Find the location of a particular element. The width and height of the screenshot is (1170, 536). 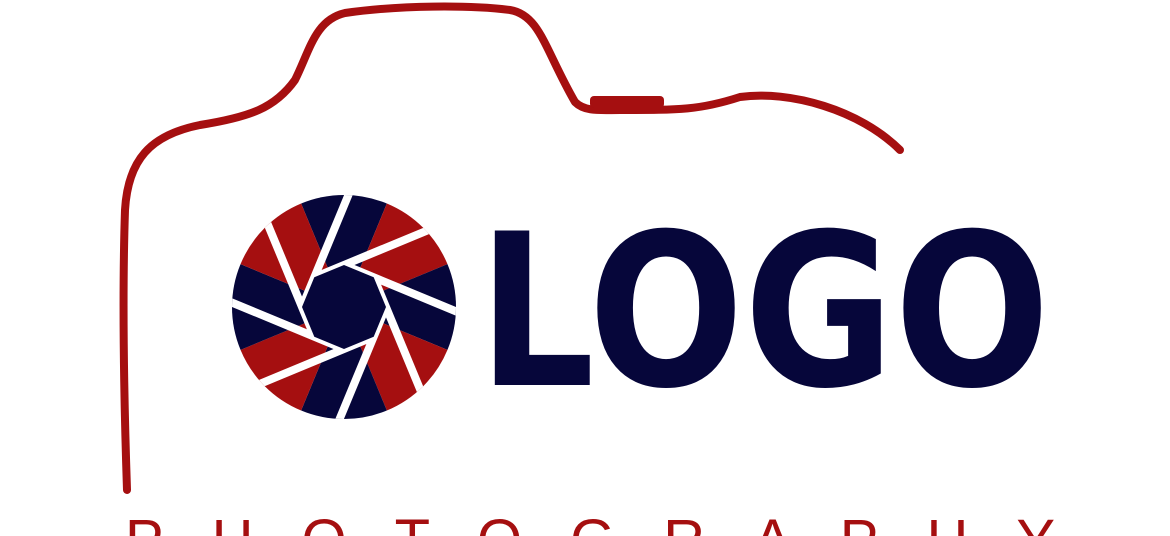

aperture-center is located at coordinates (344, 307).